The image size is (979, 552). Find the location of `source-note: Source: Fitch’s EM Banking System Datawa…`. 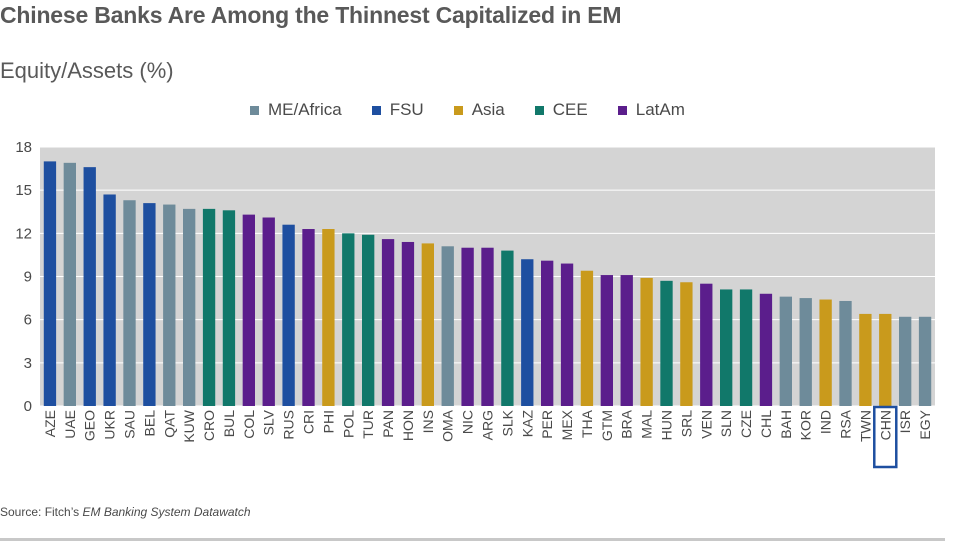

source-note: Source: Fitch’s EM Banking System Datawa… is located at coordinates (125, 512).